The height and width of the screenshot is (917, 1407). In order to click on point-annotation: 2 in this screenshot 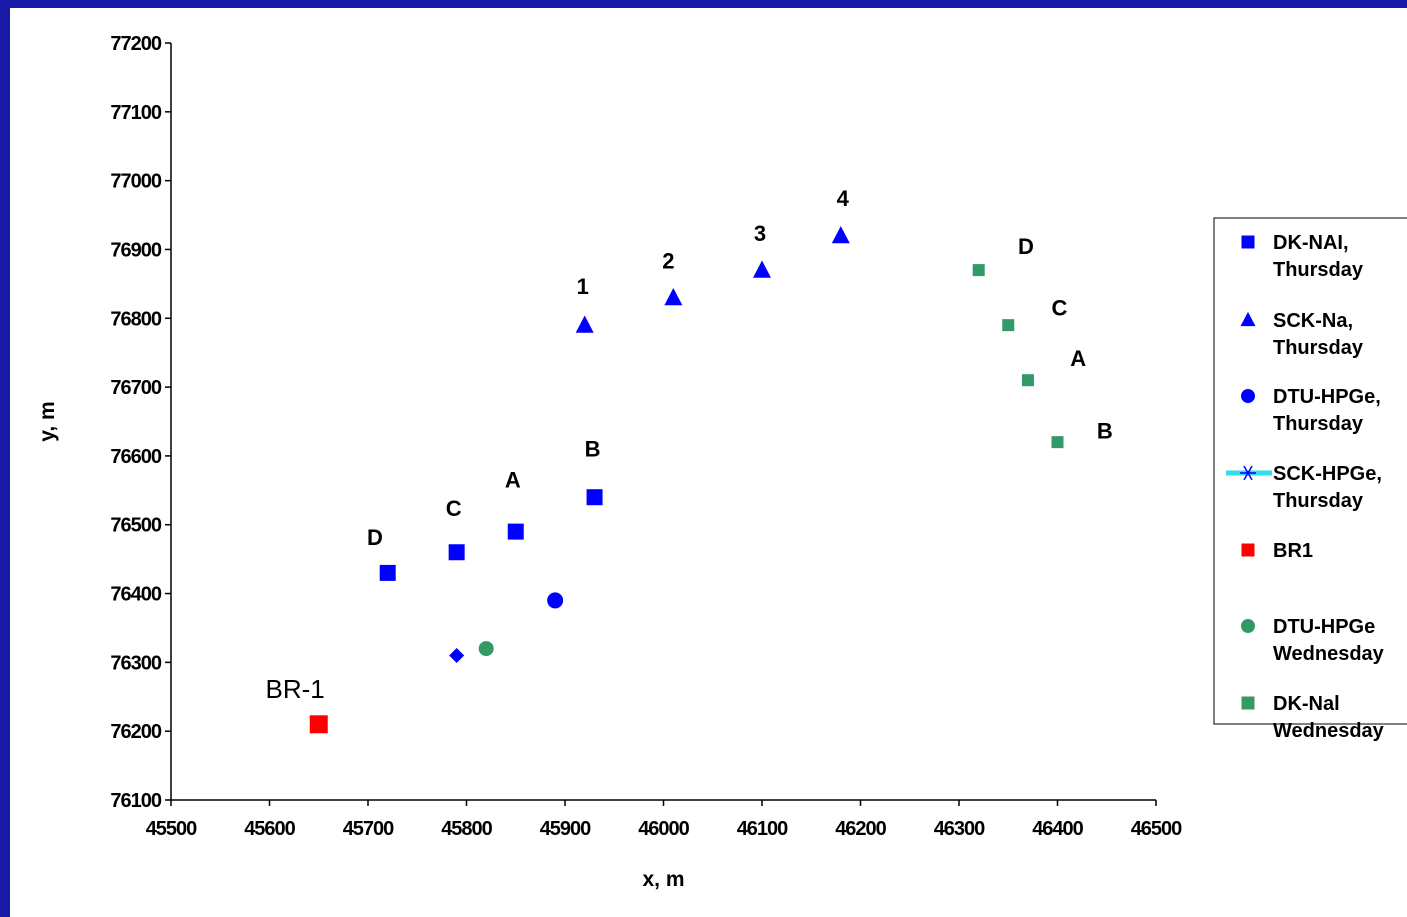, I will do `click(668, 260)`.